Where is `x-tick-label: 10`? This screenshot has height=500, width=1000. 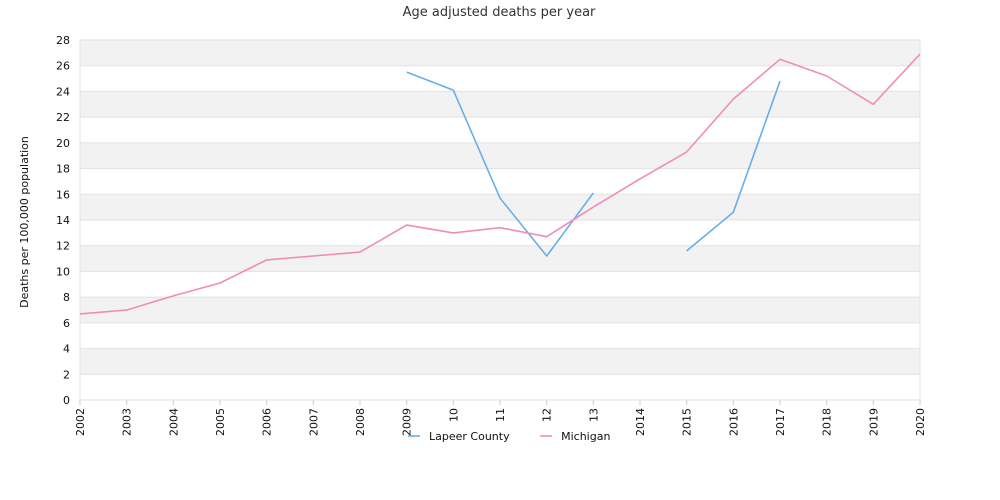
x-tick-label: 10 is located at coordinates (453, 415).